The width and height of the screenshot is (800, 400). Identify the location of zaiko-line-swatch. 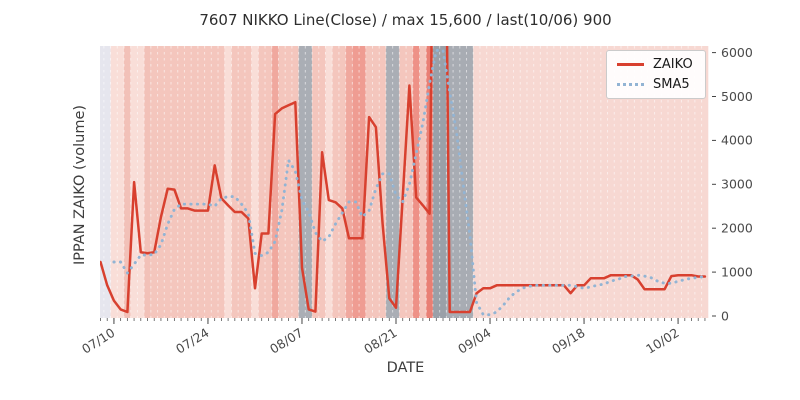
(630, 64).